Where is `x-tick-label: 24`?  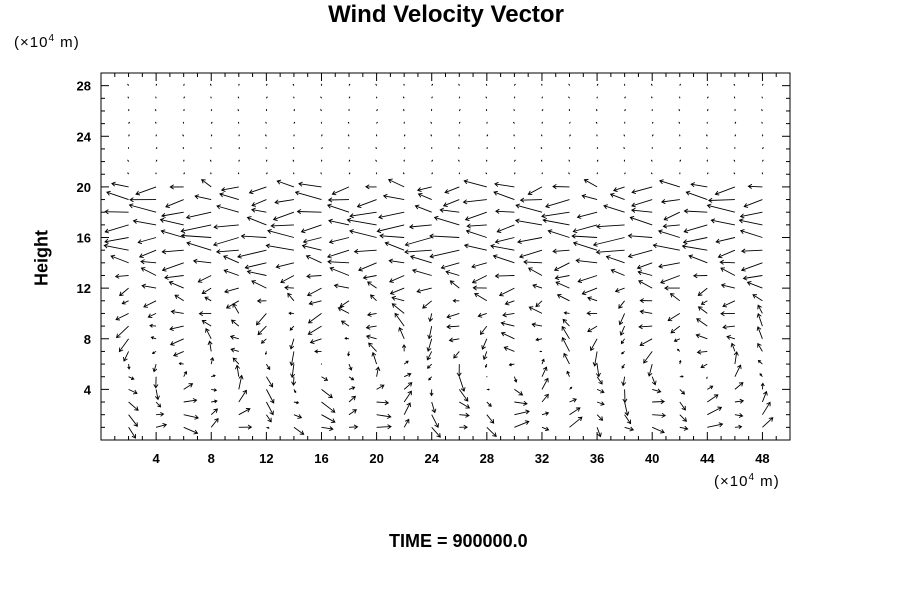
x-tick-label: 24 is located at coordinates (431, 458).